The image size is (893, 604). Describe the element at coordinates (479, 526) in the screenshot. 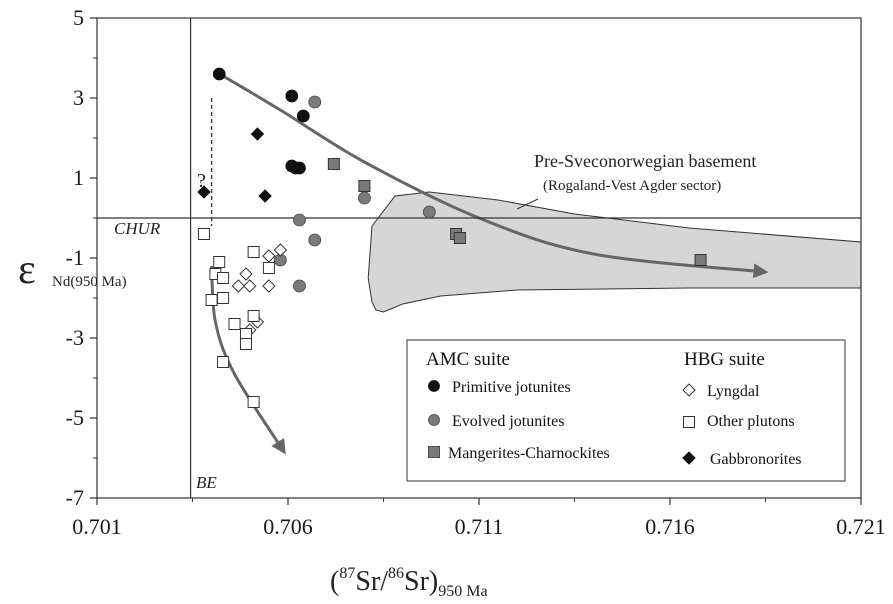

I see `x-tick-label: 0.711` at that location.